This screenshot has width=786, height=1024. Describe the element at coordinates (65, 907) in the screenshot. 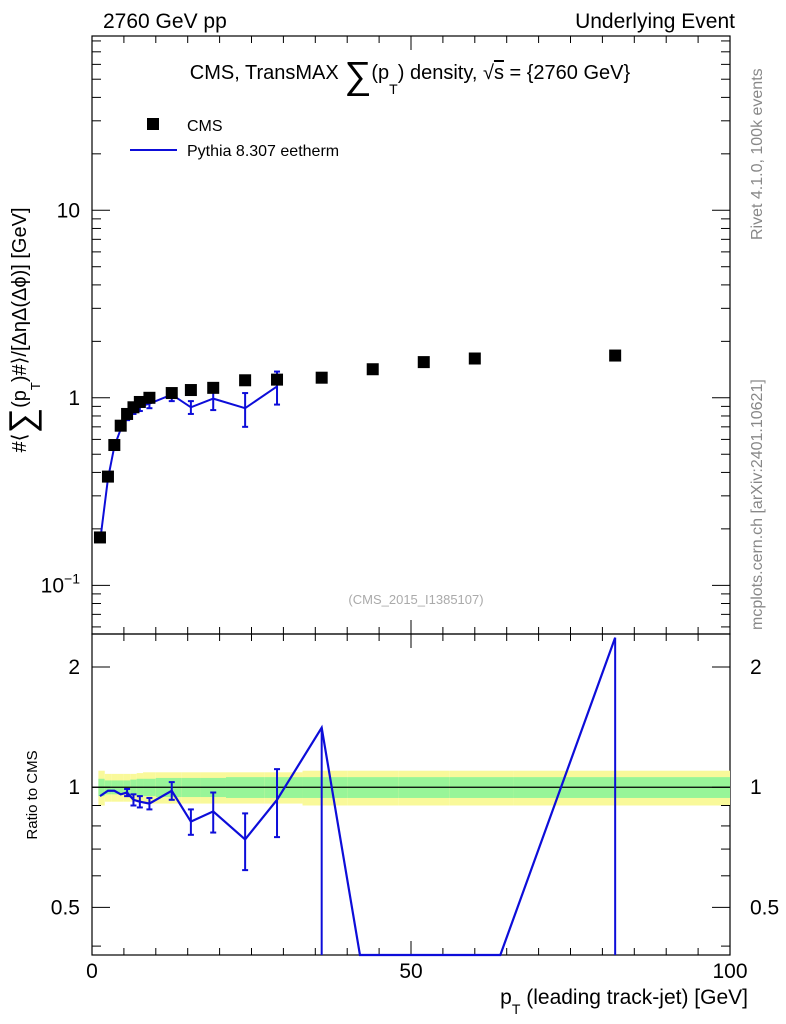

I see `ratio-y-tick-label-left: 0.5` at that location.